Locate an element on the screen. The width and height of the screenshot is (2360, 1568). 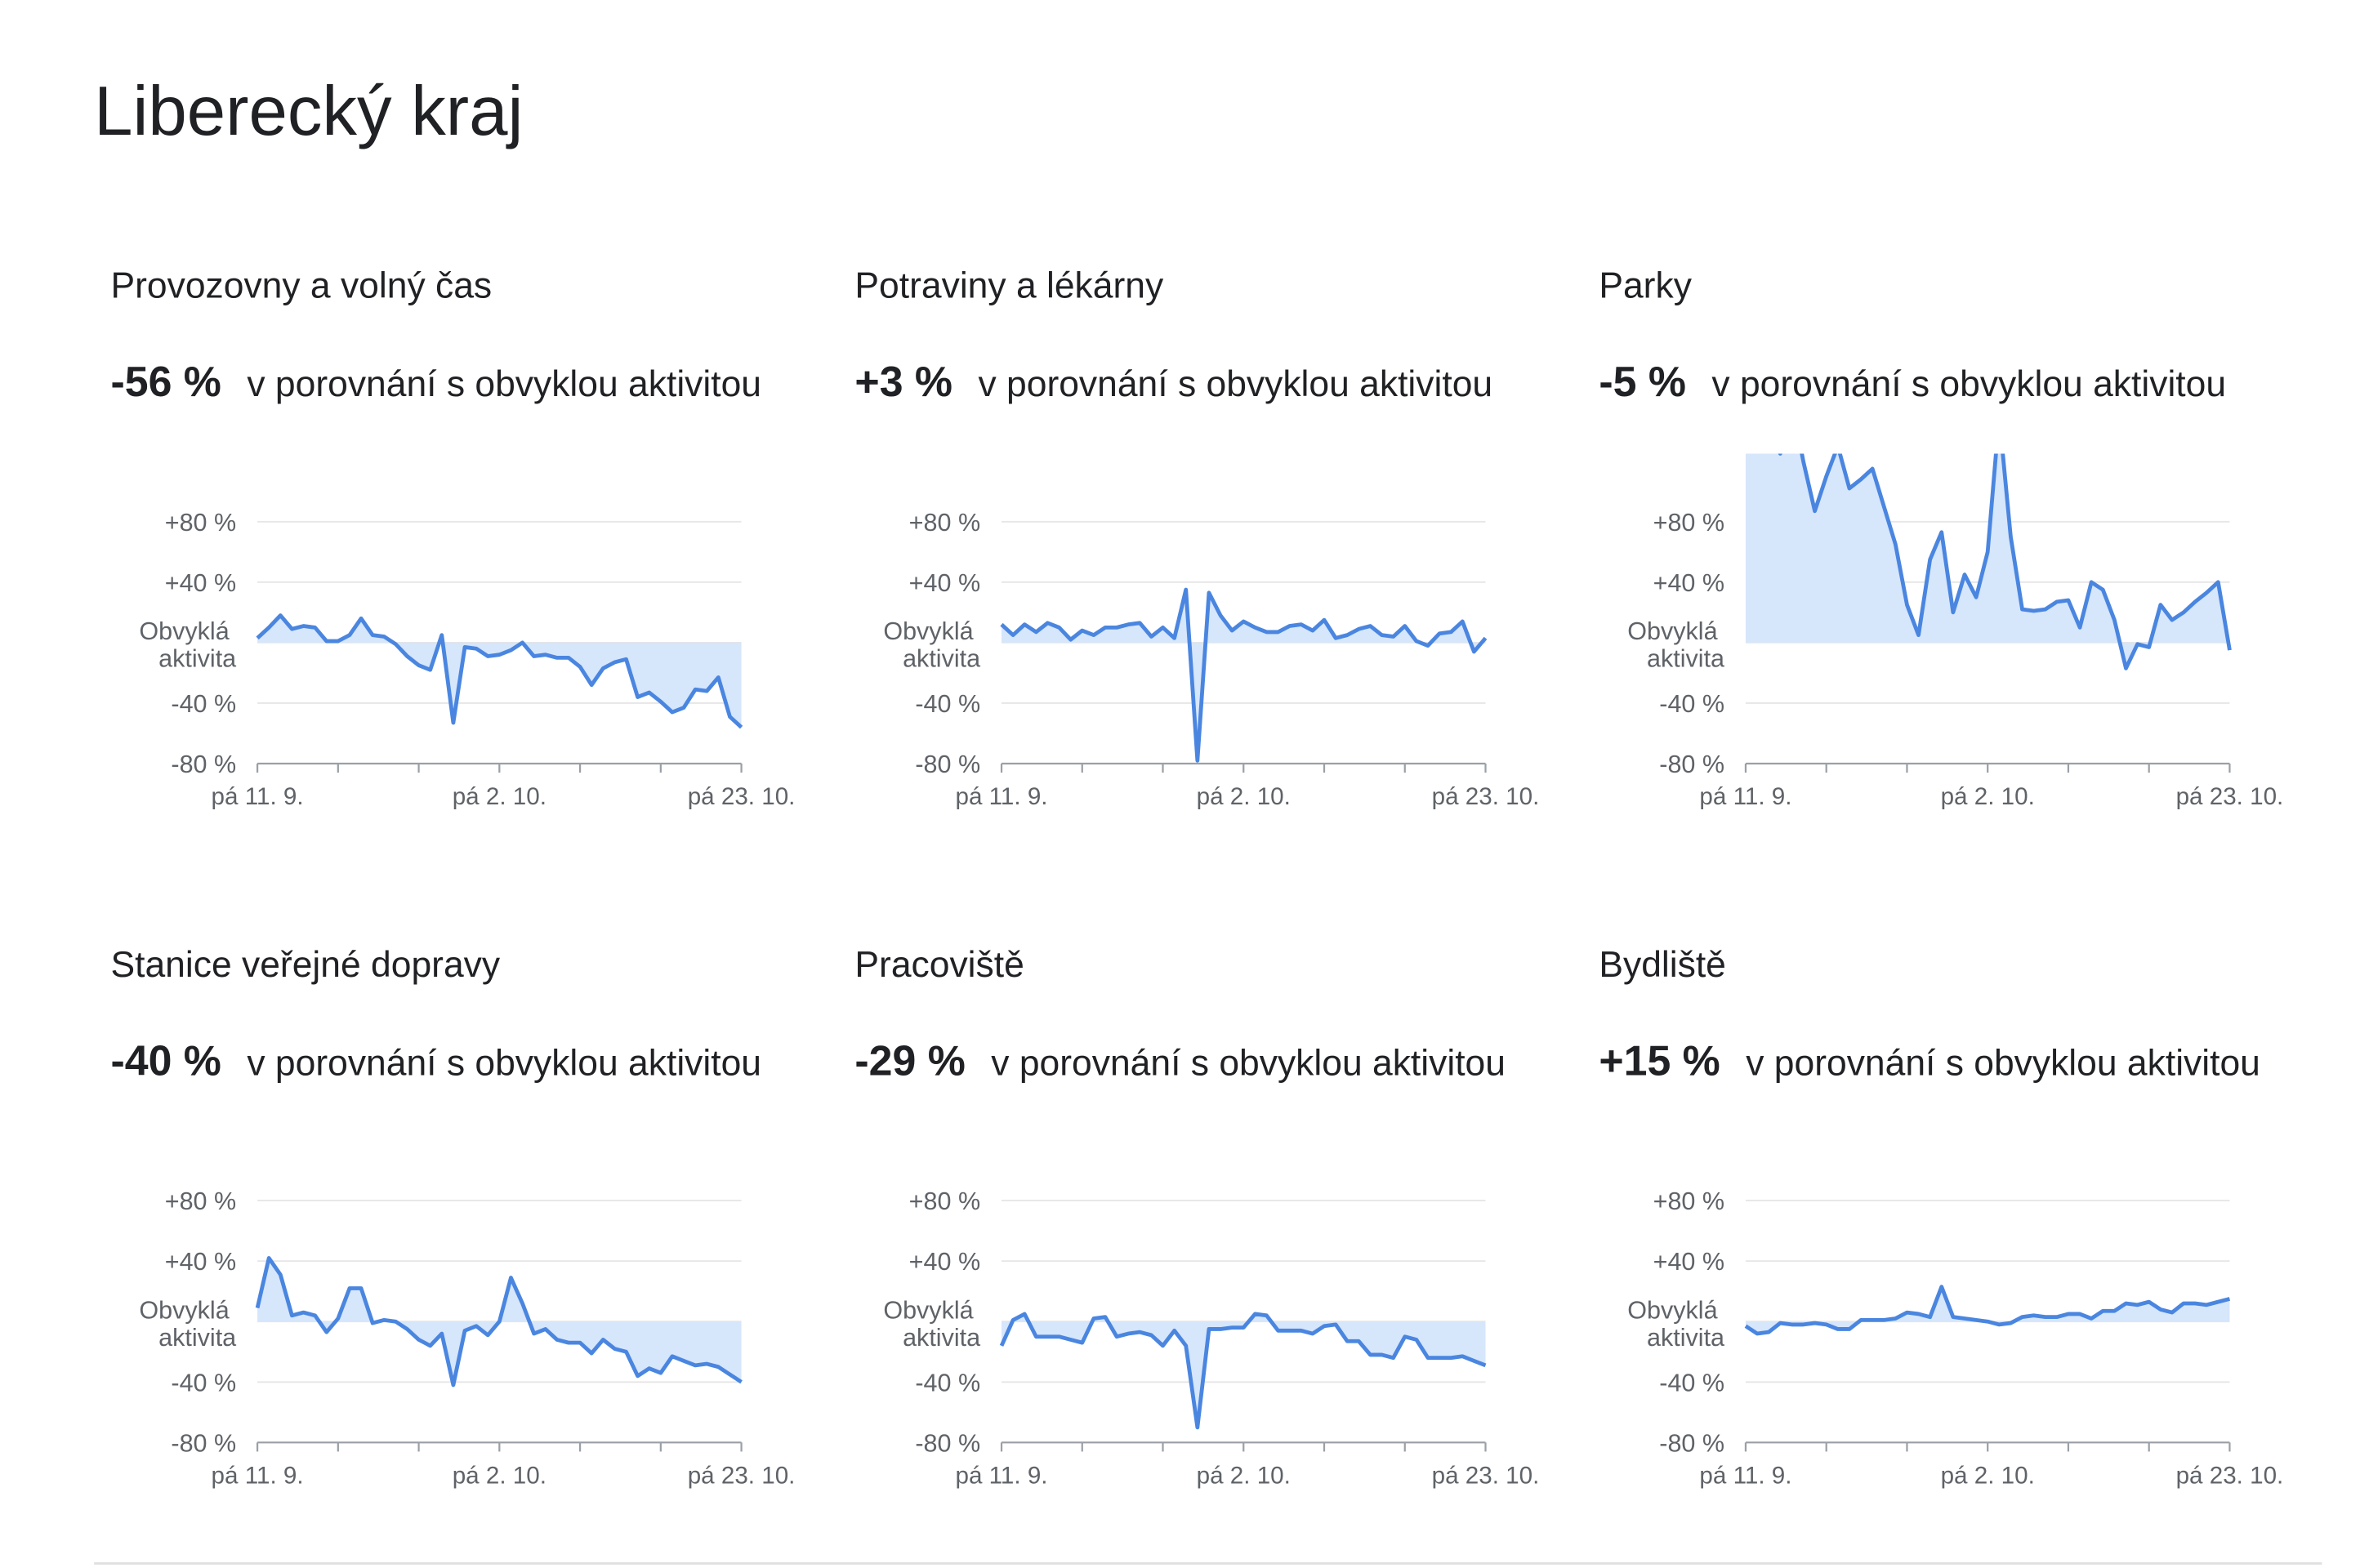
chart-title: Potraviny a lékárny is located at coordinates (1009, 286).